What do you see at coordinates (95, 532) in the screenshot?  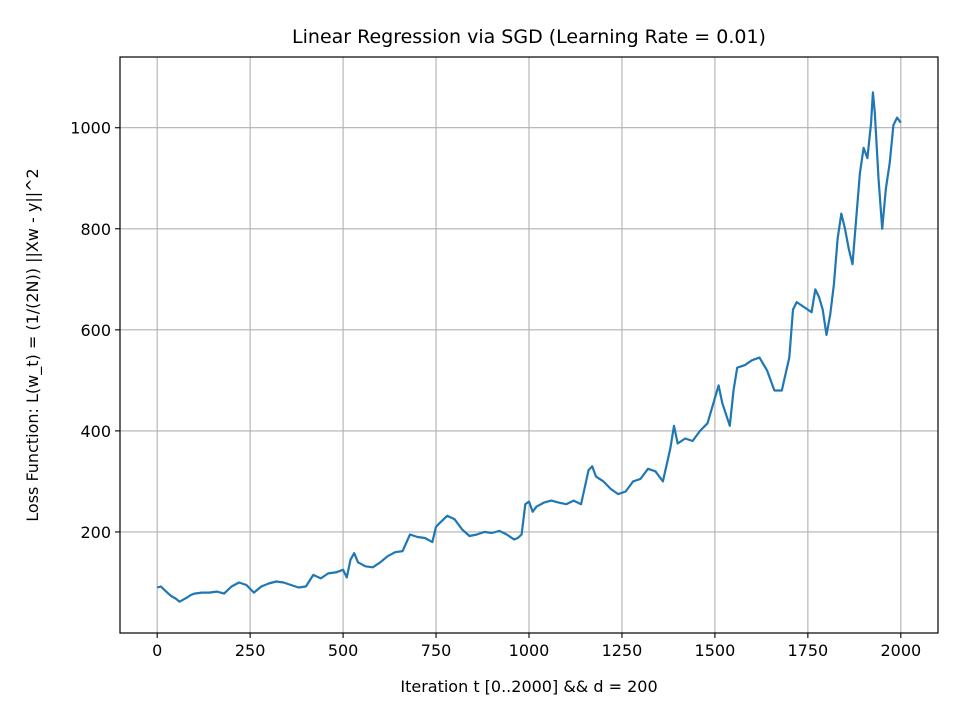 I see `y-tick-label: 200` at bounding box center [95, 532].